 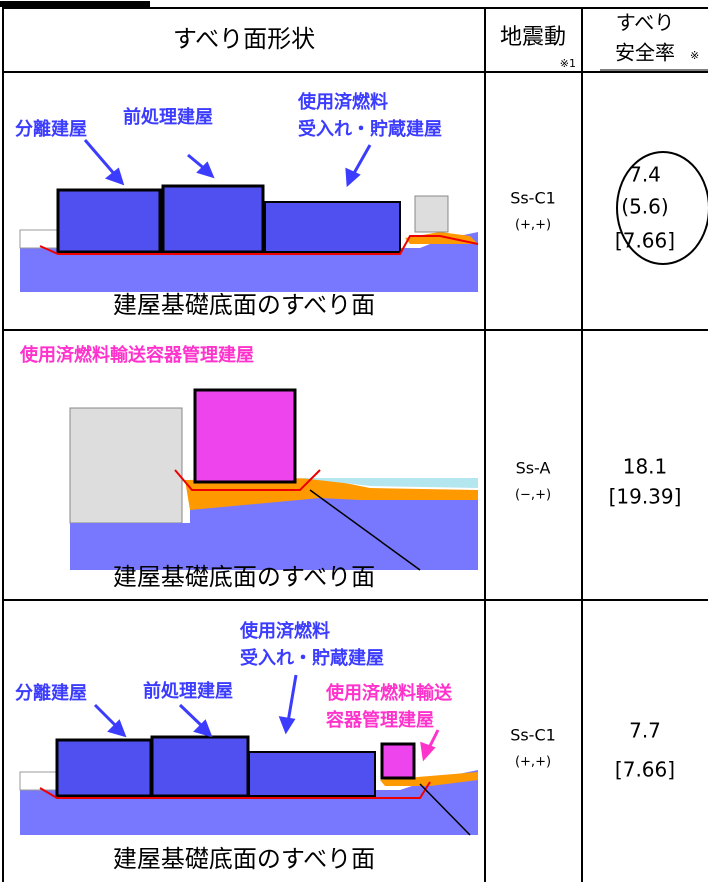 I want to click on building-label: 使用済燃料輸送, so click(x=389, y=693).